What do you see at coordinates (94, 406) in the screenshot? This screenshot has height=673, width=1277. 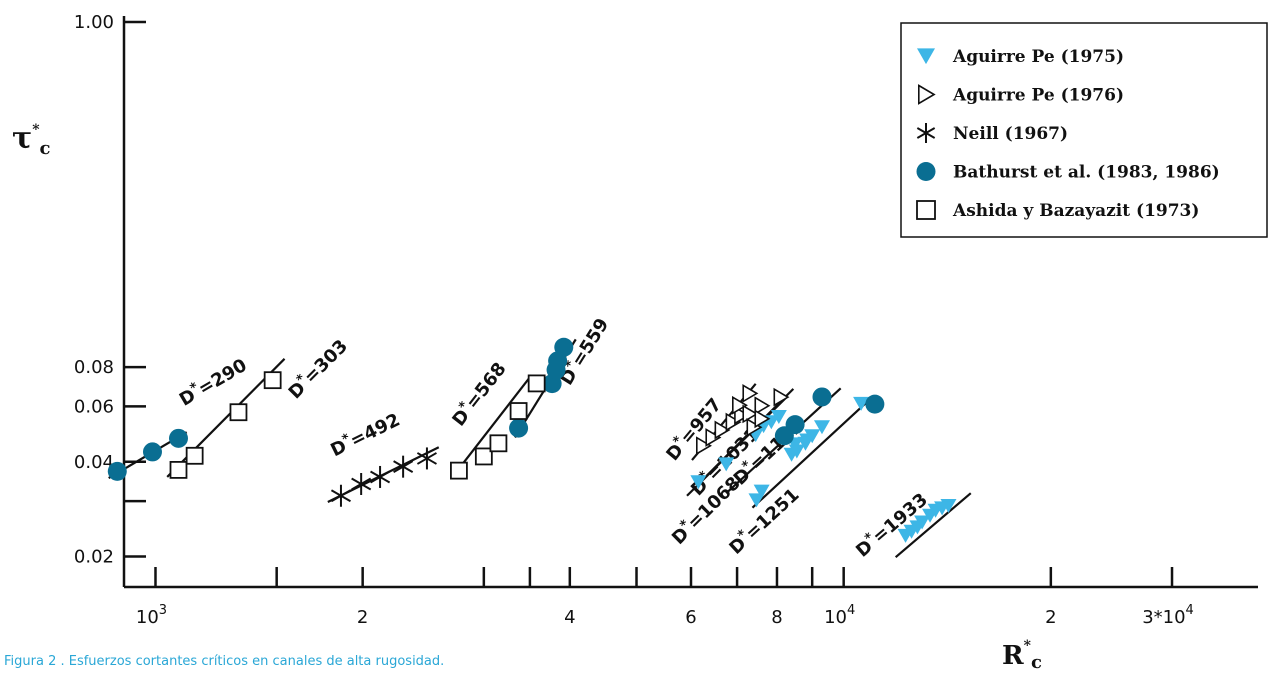 I see `y-tick-label: 0.06` at bounding box center [94, 406].